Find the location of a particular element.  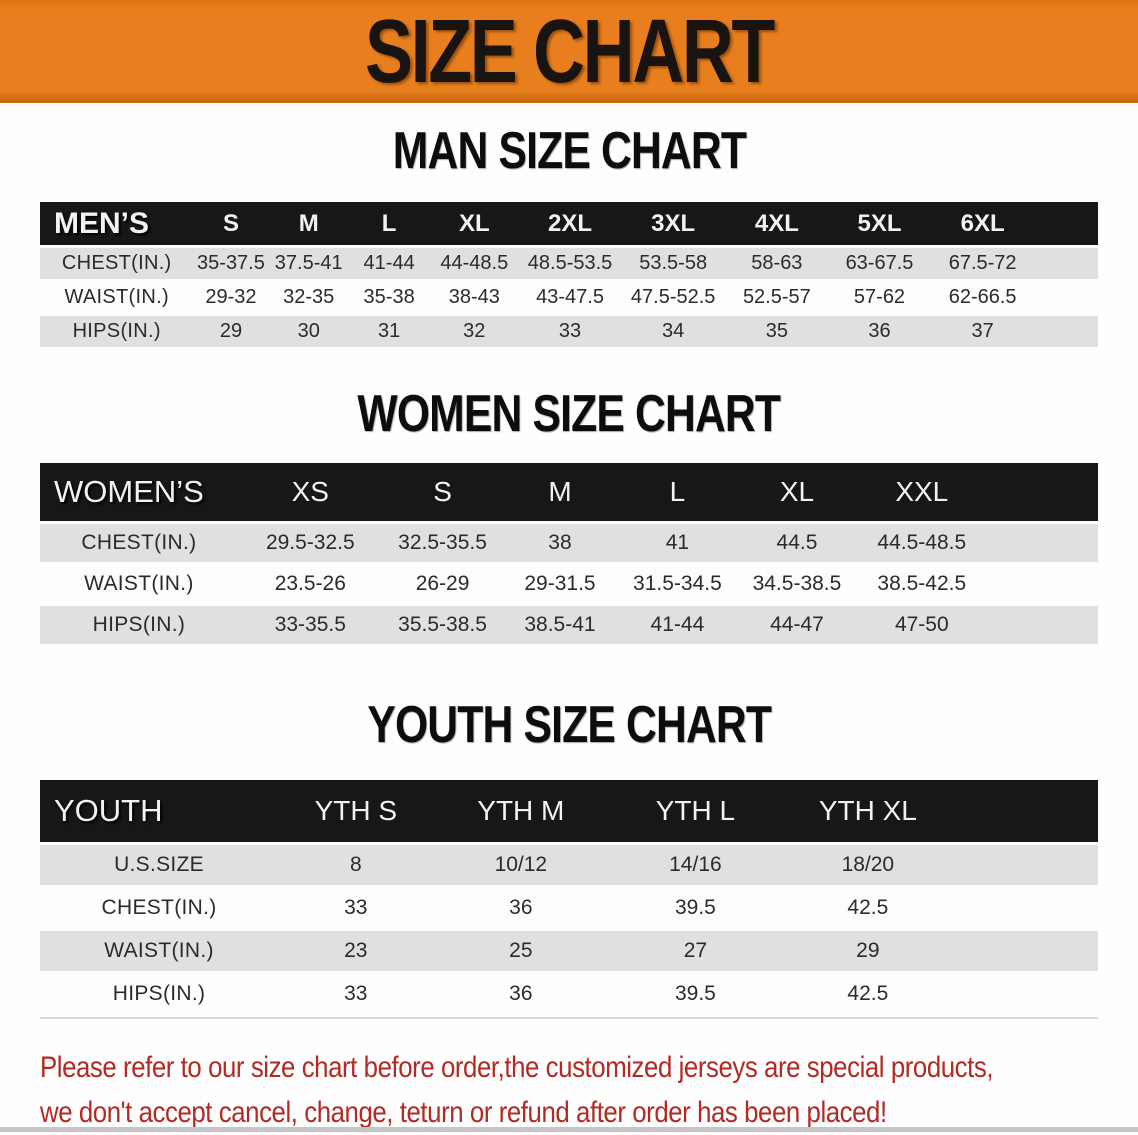

value-cell: 35-38 is located at coordinates (389, 297).